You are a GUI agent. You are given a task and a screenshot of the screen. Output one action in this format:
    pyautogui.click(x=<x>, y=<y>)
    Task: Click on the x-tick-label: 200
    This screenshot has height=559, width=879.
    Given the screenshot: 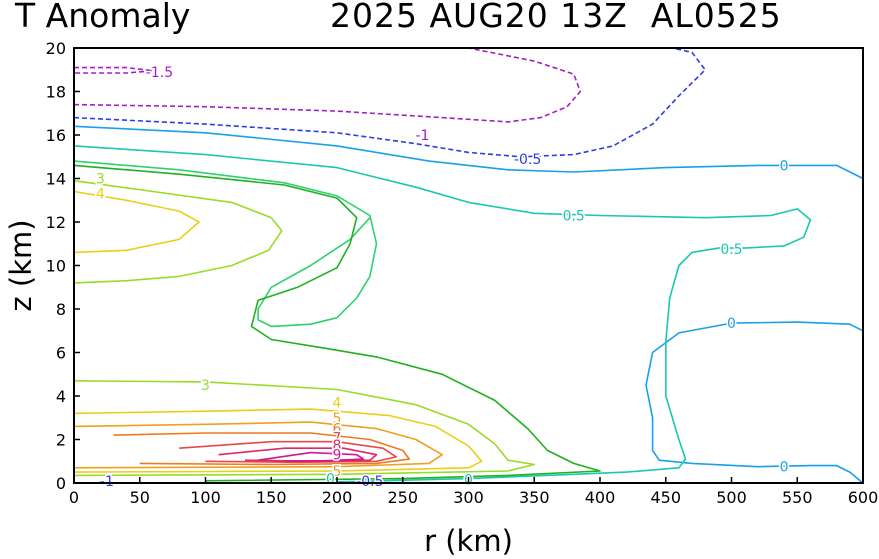 What is the action you would take?
    pyautogui.click(x=337, y=497)
    